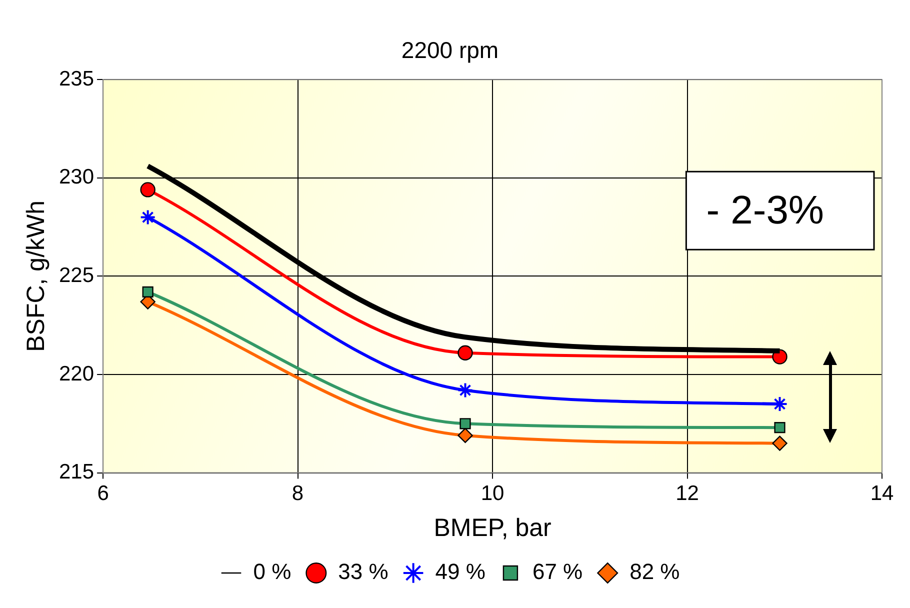  Describe the element at coordinates (76, 177) in the screenshot. I see `y-tick-label: 230` at that location.